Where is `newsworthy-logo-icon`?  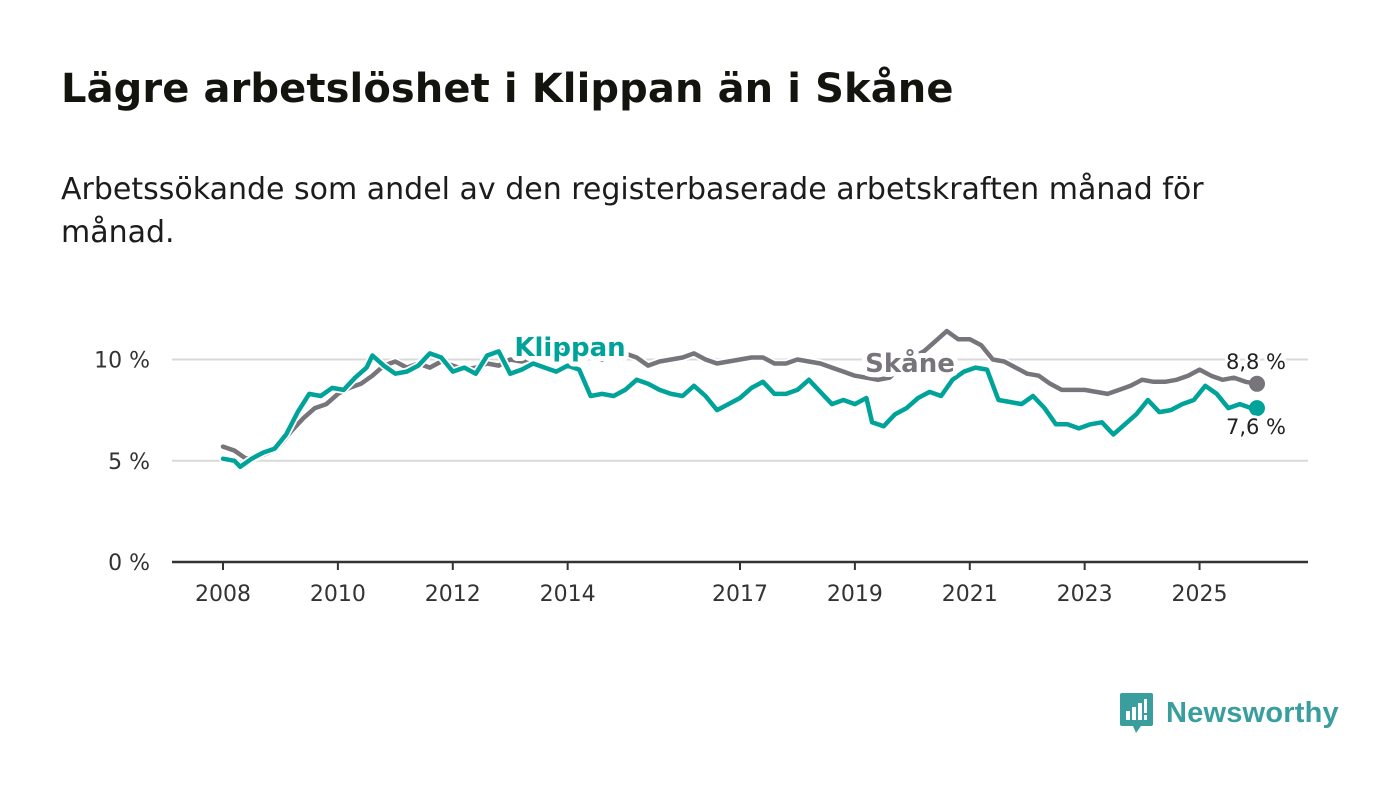
newsworthy-logo-icon is located at coordinates (1136, 713).